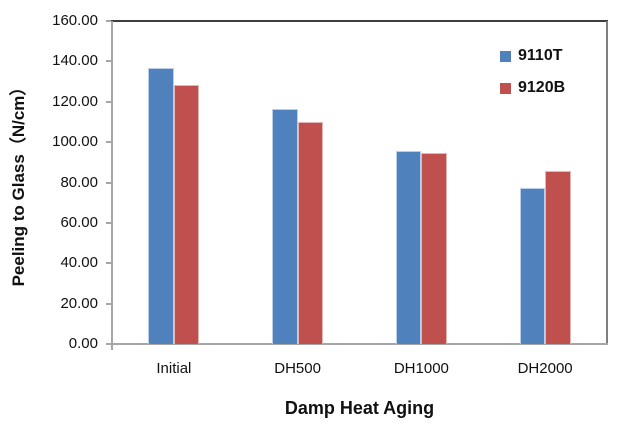 This screenshot has height=433, width=639. What do you see at coordinates (558, 257) in the screenshot?
I see `bar-9120B-DH2000` at bounding box center [558, 257].